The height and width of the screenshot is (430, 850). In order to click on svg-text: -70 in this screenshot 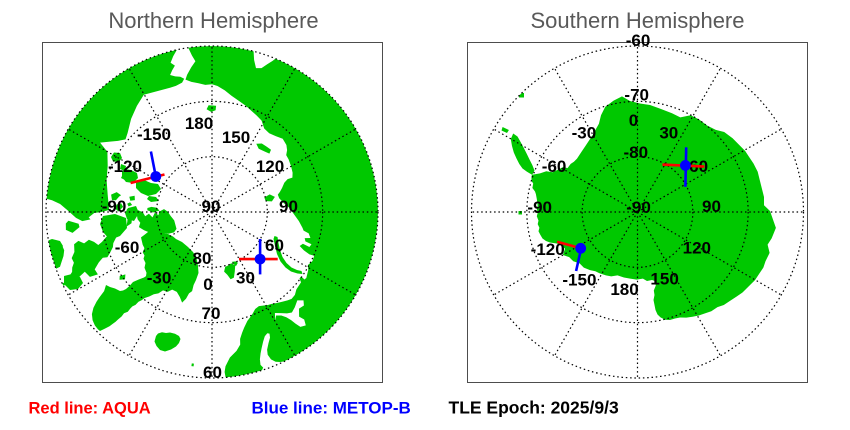, I will do `click(636, 95)`.